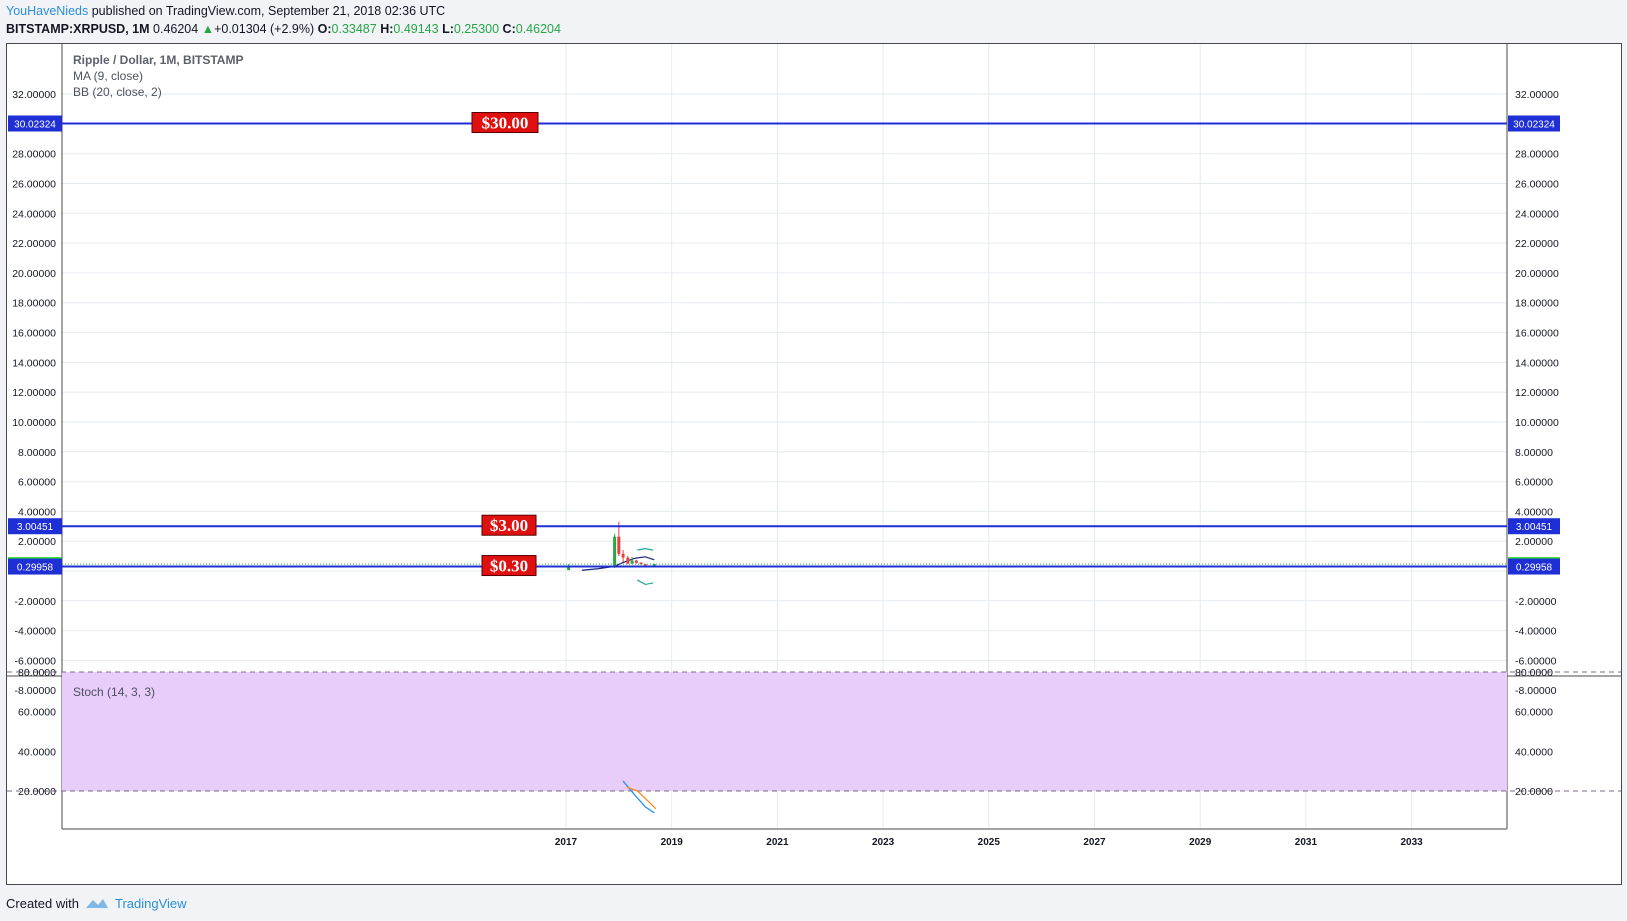  Describe the element at coordinates (264, 29) in the screenshot. I see `change-value: +0.01304 (+2.9%)` at that location.